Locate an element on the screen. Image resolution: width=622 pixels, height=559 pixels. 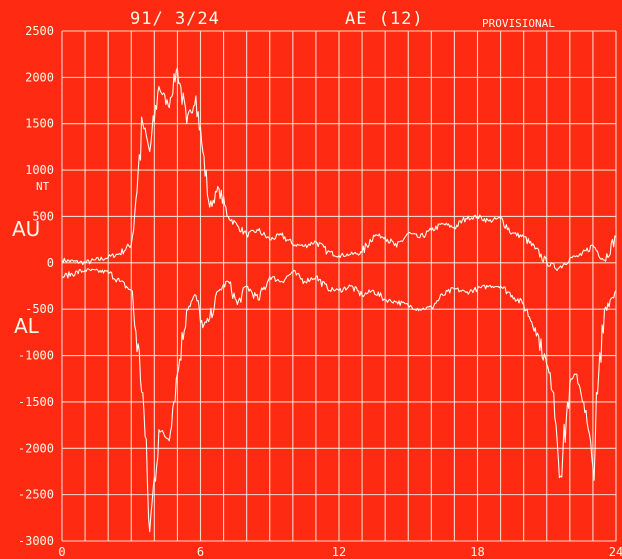
chart-title-status: PROVISIONAL is located at coordinates (518, 23).